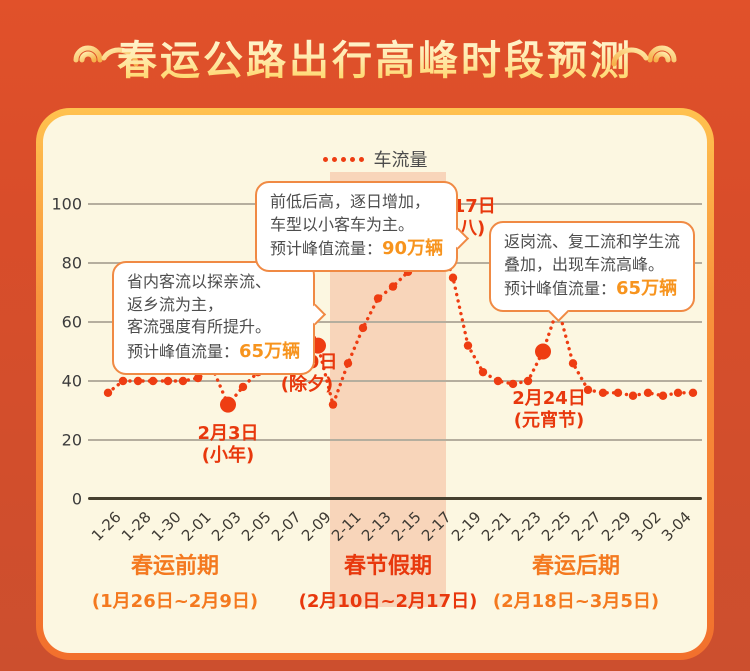 The width and height of the screenshot is (750, 671). Describe the element at coordinates (199, 281) in the screenshot. I see `callout-text-line: 省内客流以探亲流、` at that location.